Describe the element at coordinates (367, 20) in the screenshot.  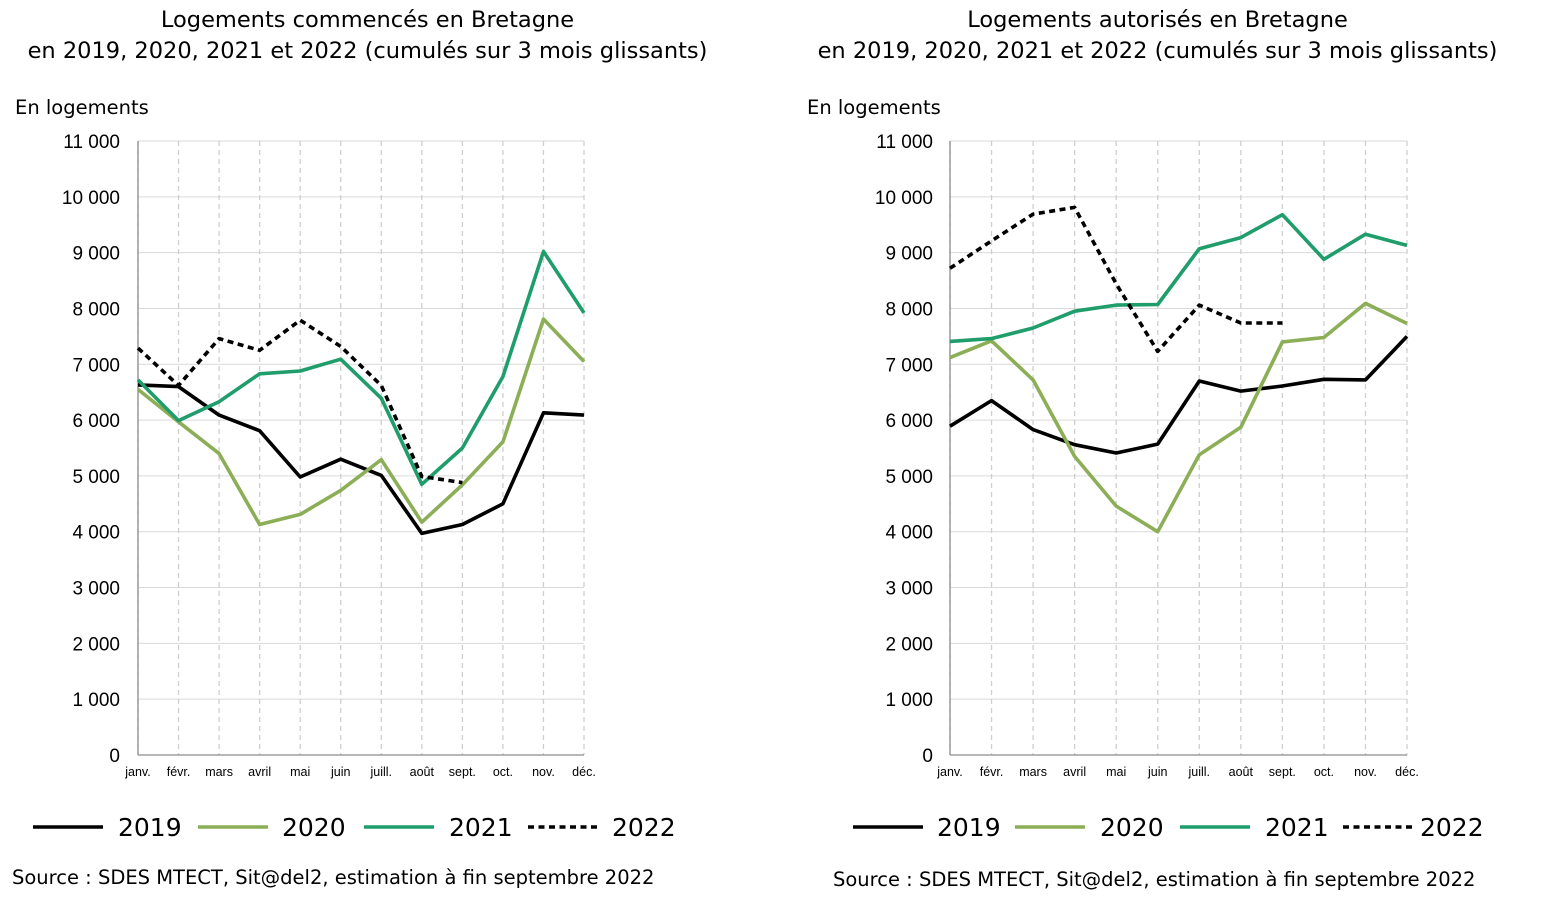
I see `chart-title-line1: Logements commencés en Bretagne` at that location.